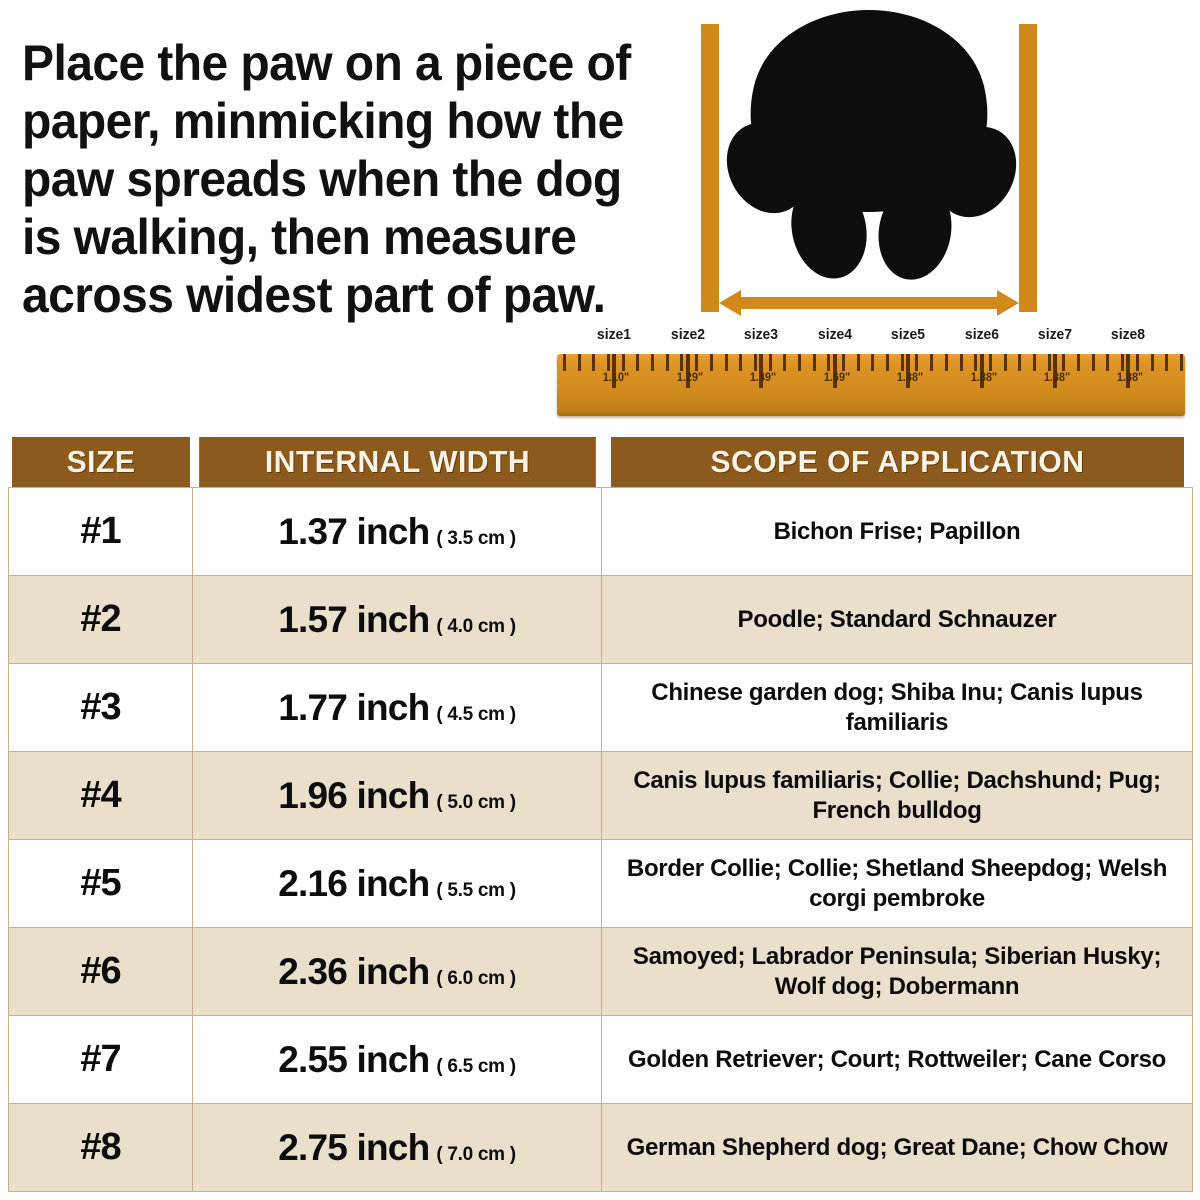 The height and width of the screenshot is (1200, 1200). Describe the element at coordinates (354, 1059) in the screenshot. I see `width-inch-value: 2.55 inch` at that location.